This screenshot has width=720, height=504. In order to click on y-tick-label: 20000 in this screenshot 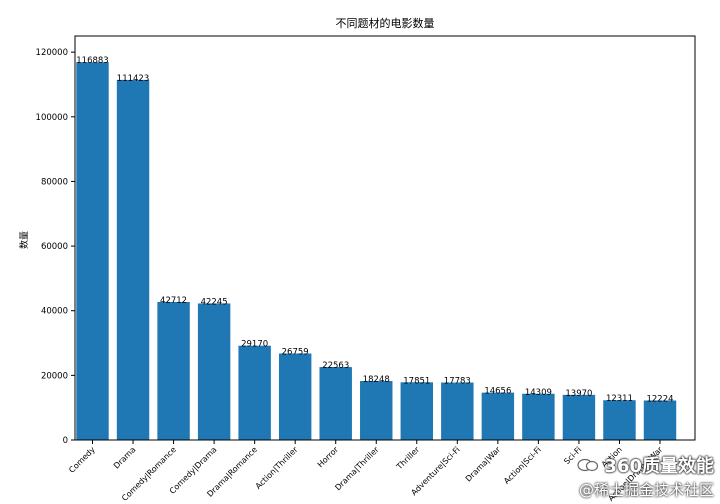, I will do `click(54, 376)`.